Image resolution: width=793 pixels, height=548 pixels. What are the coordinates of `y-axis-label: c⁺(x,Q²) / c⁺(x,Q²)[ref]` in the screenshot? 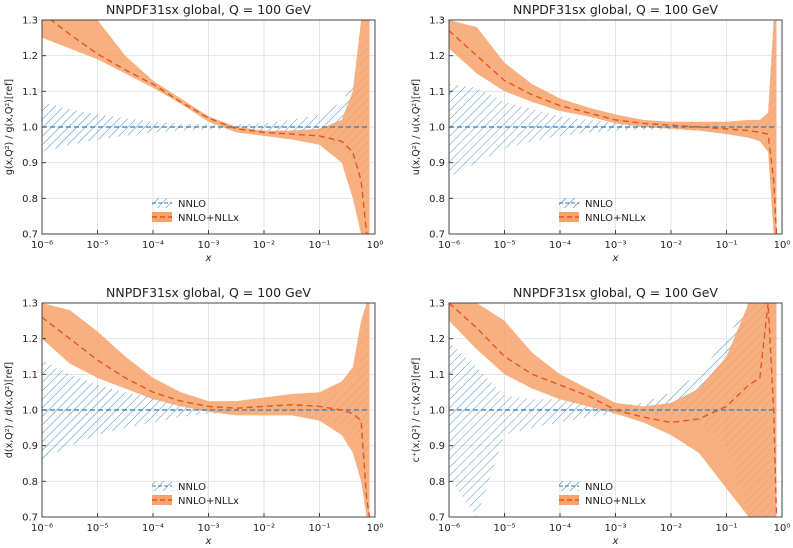 It's located at (416, 410).